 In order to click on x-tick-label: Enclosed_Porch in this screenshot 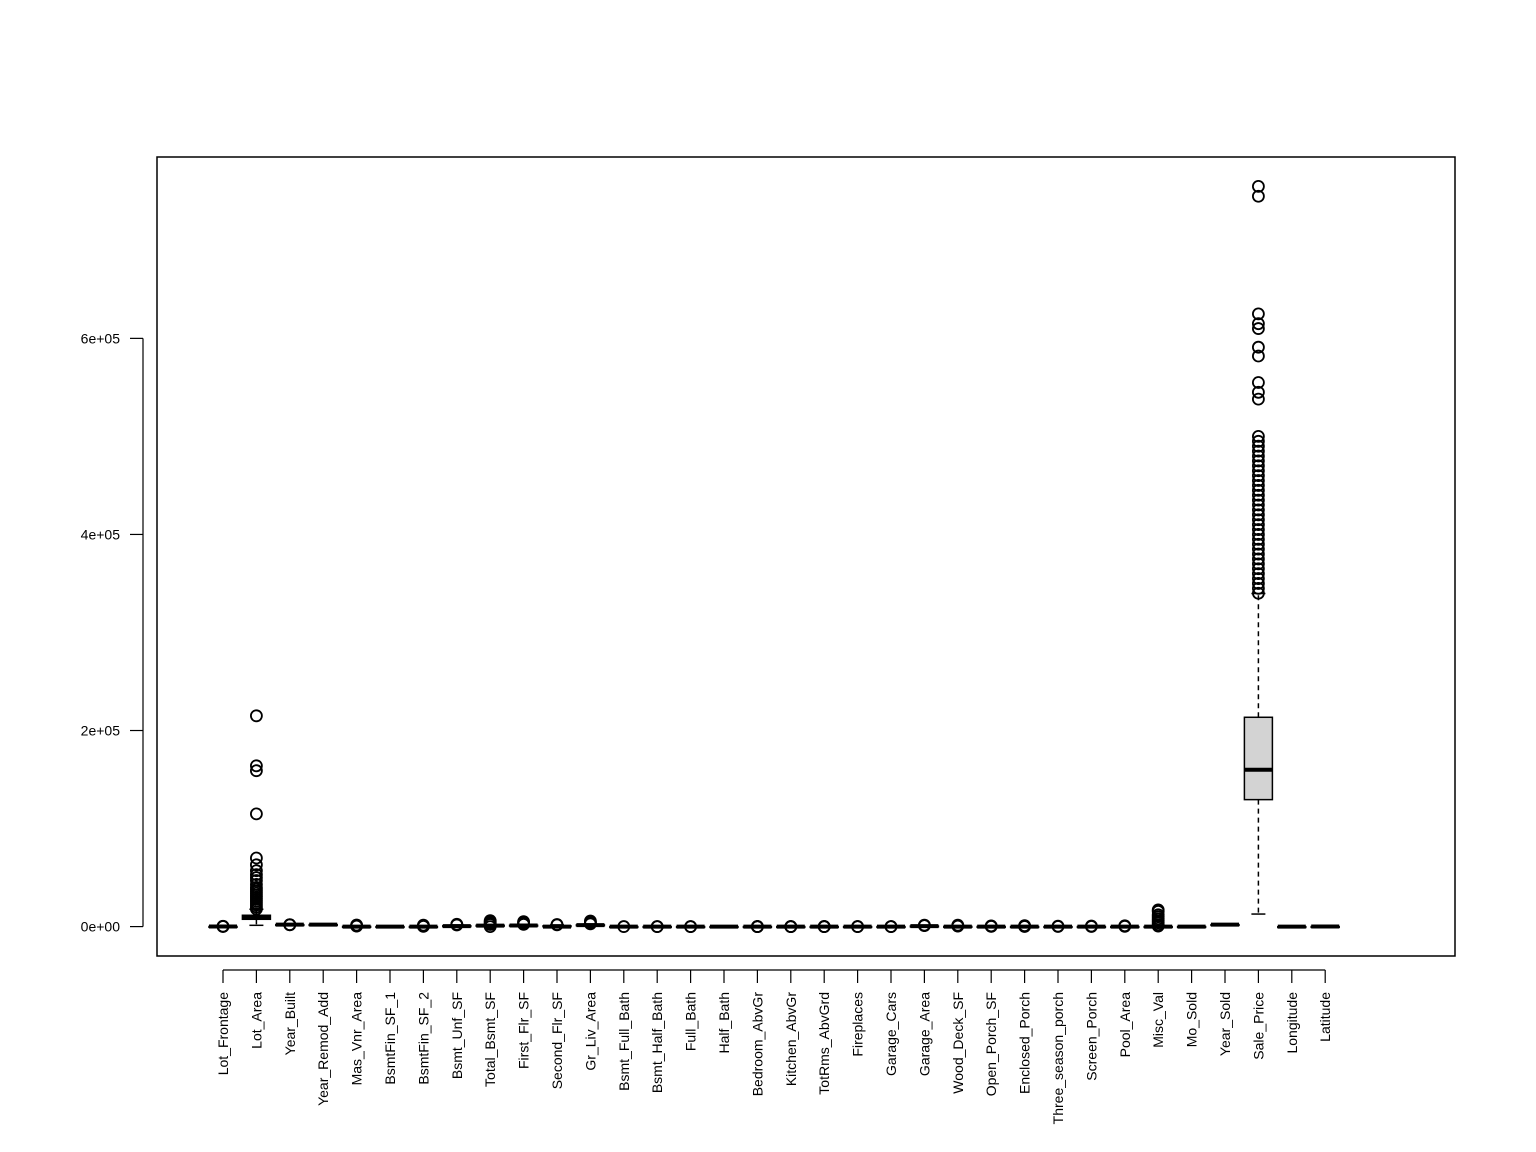, I will do `click(1025, 1043)`.